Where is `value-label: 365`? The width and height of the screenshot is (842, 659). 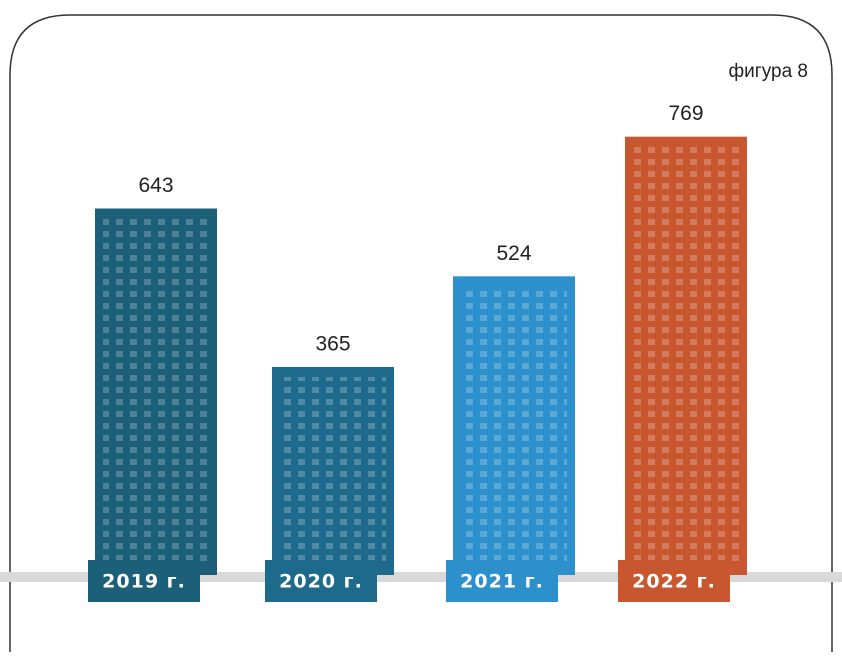 value-label: 365 is located at coordinates (332, 343).